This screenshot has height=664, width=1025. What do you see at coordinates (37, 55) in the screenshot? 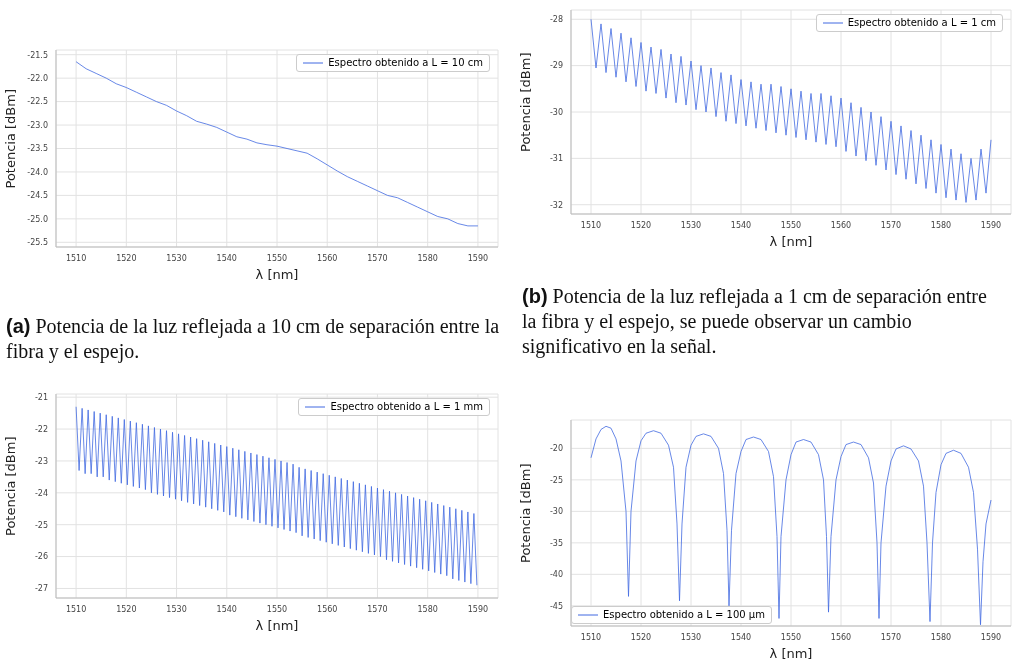
I see `y-tick-label: -21.5` at bounding box center [37, 55].